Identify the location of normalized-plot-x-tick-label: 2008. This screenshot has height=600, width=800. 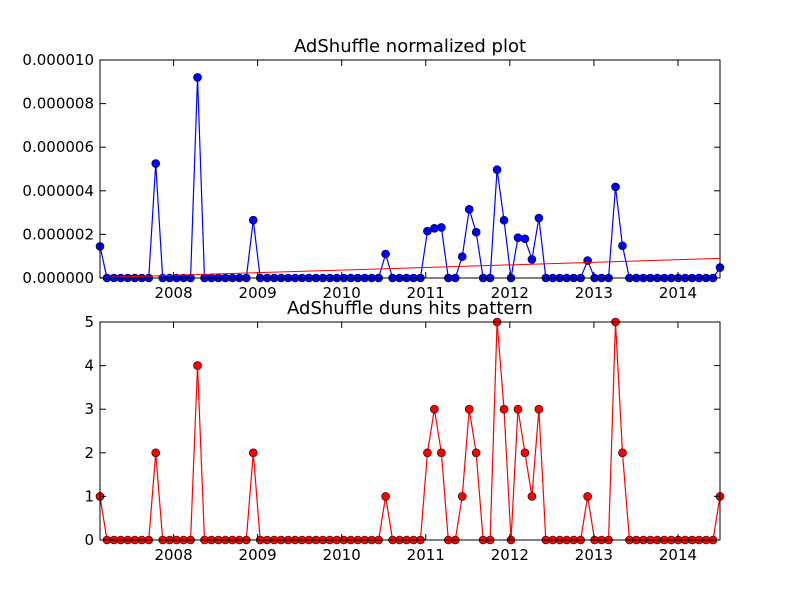
(173, 293).